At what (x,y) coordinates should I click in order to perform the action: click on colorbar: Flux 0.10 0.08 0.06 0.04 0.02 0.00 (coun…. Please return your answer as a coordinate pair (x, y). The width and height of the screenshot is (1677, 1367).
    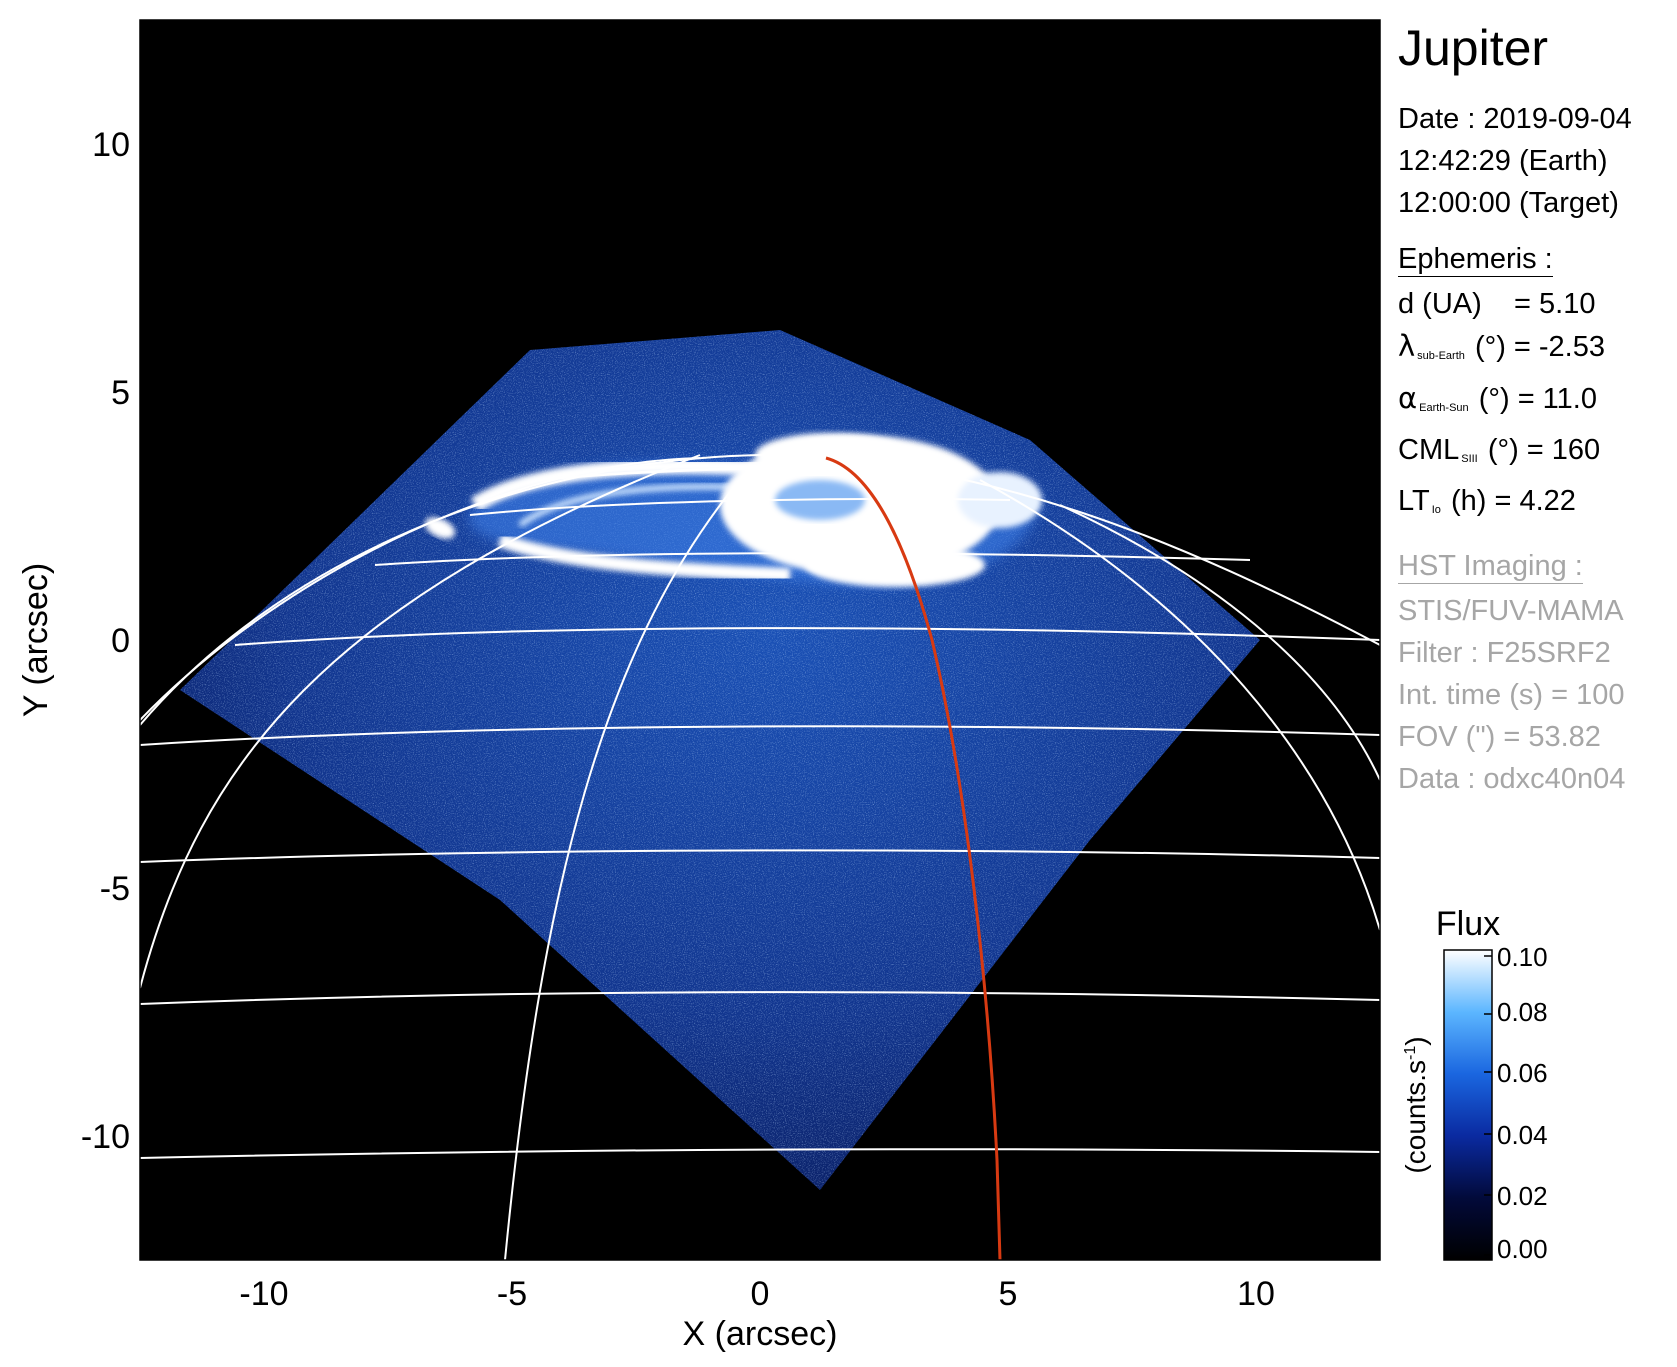
    Looking at the image, I should click on (1474, 1084).